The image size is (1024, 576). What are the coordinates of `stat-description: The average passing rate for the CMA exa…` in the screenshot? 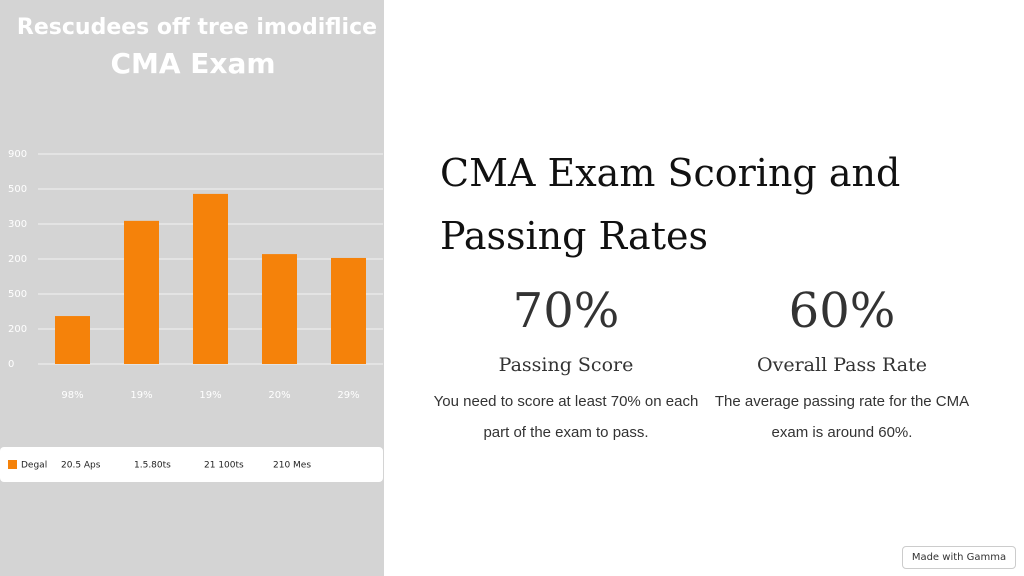 It's located at (842, 417).